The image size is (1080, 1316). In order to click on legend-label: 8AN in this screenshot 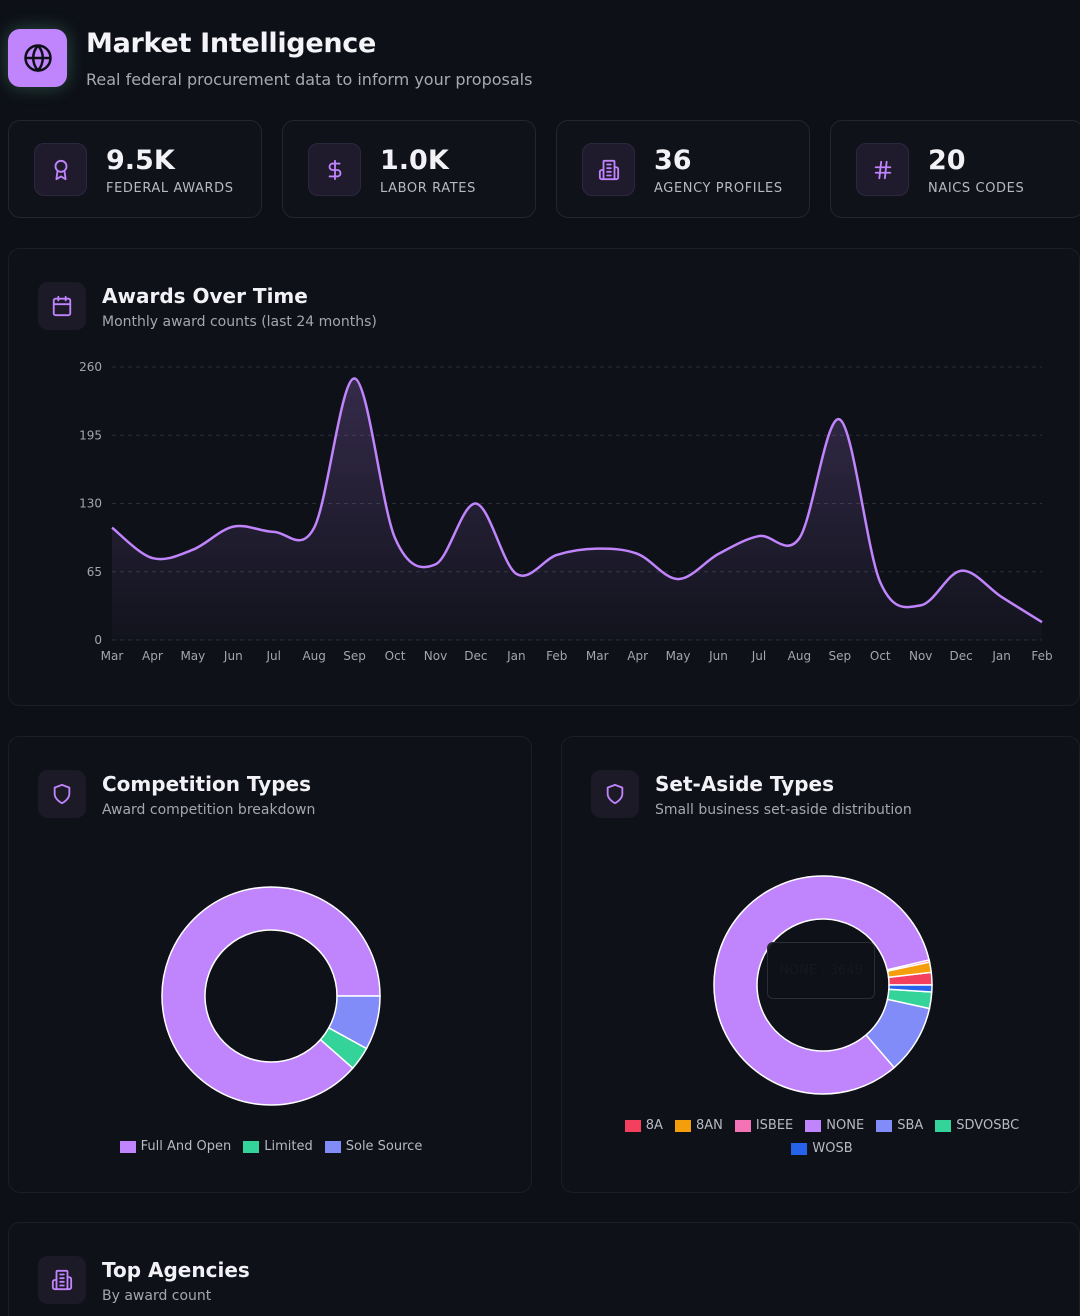, I will do `click(709, 1125)`.